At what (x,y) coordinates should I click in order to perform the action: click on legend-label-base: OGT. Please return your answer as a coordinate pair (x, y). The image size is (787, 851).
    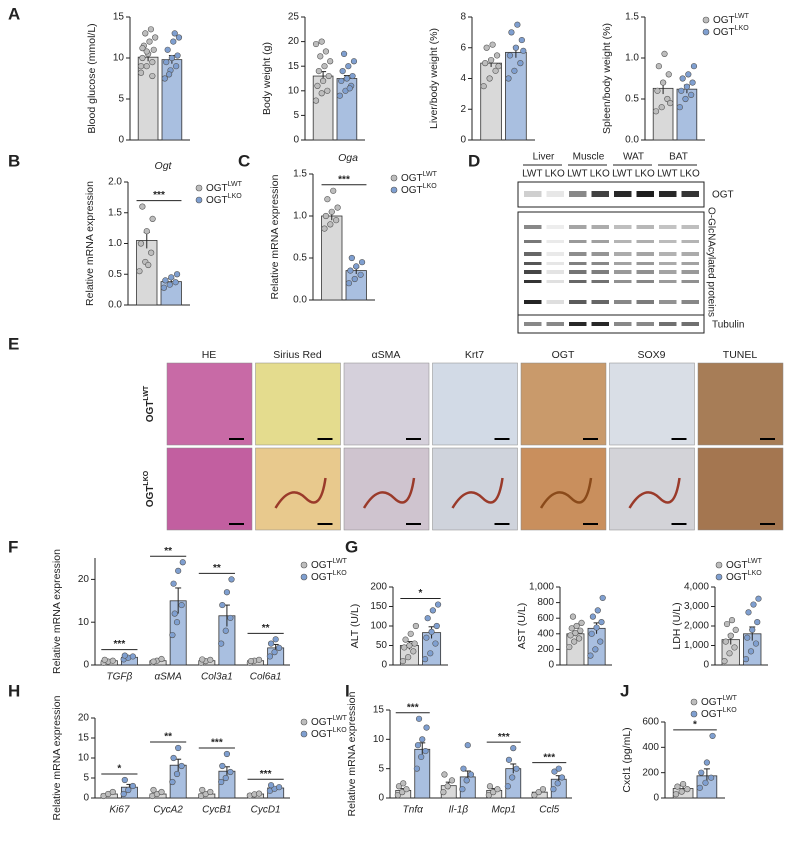
    Looking at the image, I should click on (712, 702).